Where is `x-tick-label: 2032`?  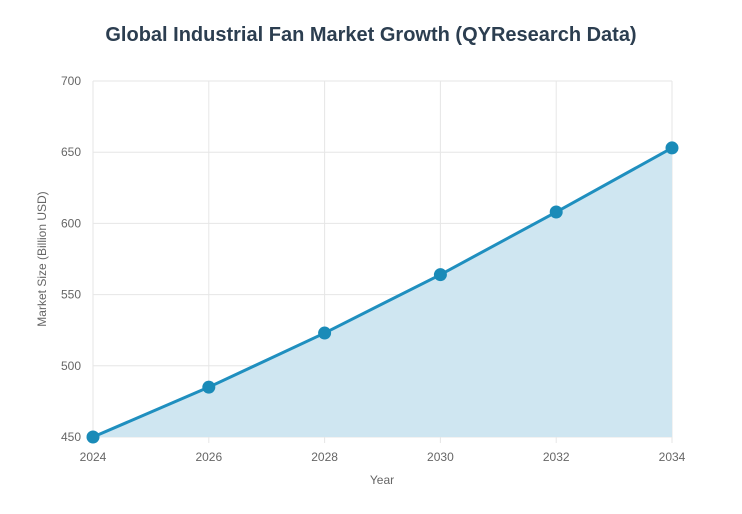 x-tick-label: 2032 is located at coordinates (556, 457).